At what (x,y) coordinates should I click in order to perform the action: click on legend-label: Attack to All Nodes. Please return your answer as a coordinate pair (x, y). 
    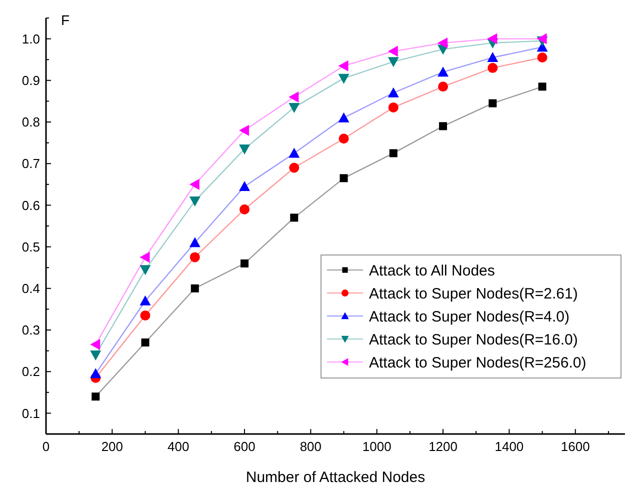
    Looking at the image, I should click on (432, 271).